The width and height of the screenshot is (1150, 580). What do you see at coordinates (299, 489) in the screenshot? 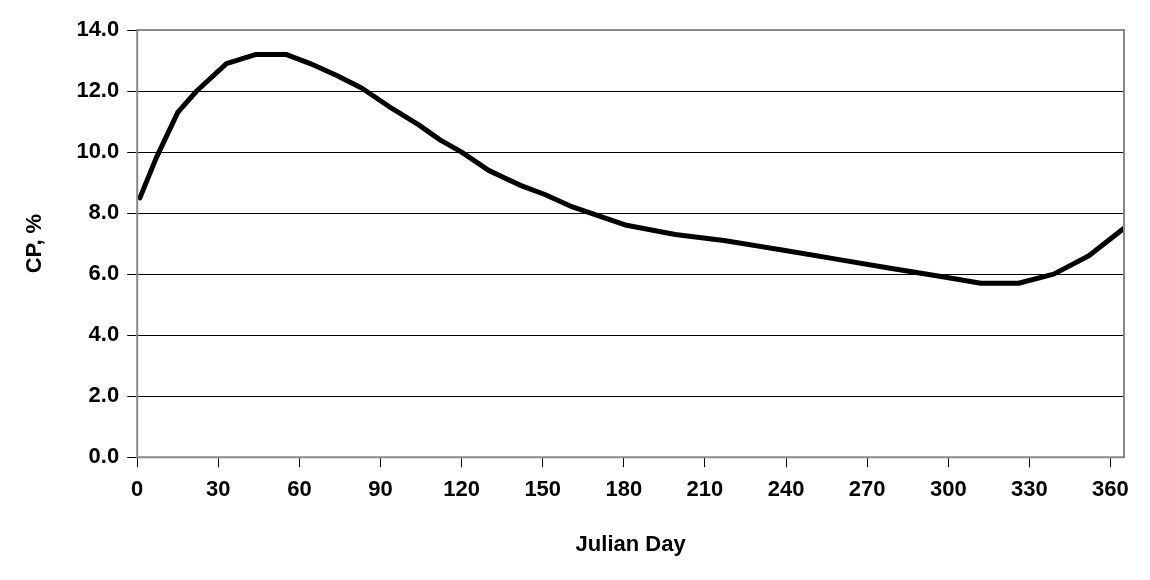
I see `x-tick-label: 60` at bounding box center [299, 489].